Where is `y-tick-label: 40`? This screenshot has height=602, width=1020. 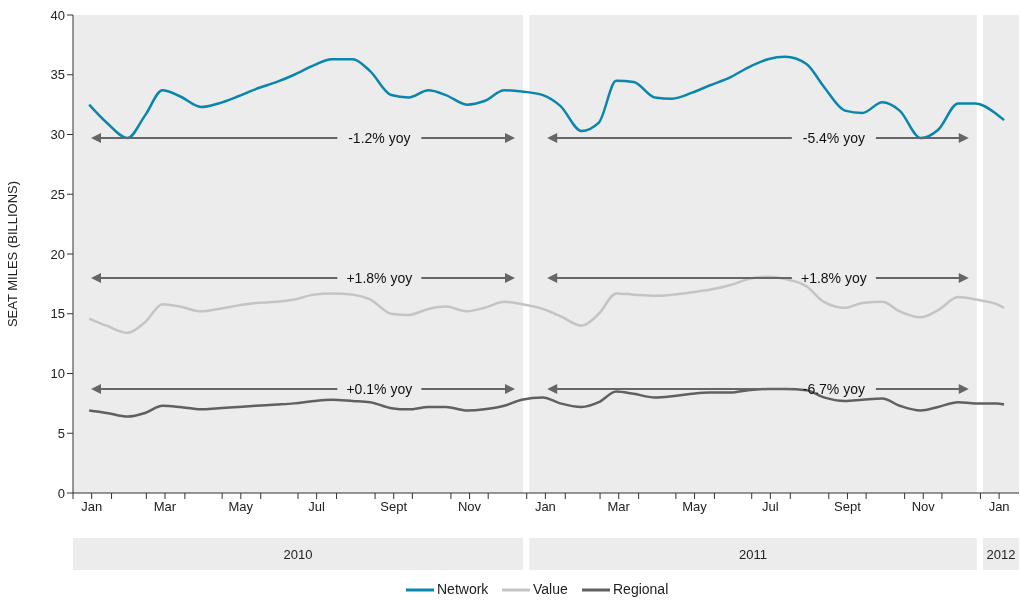
y-tick-label: 40 is located at coordinates (57, 15).